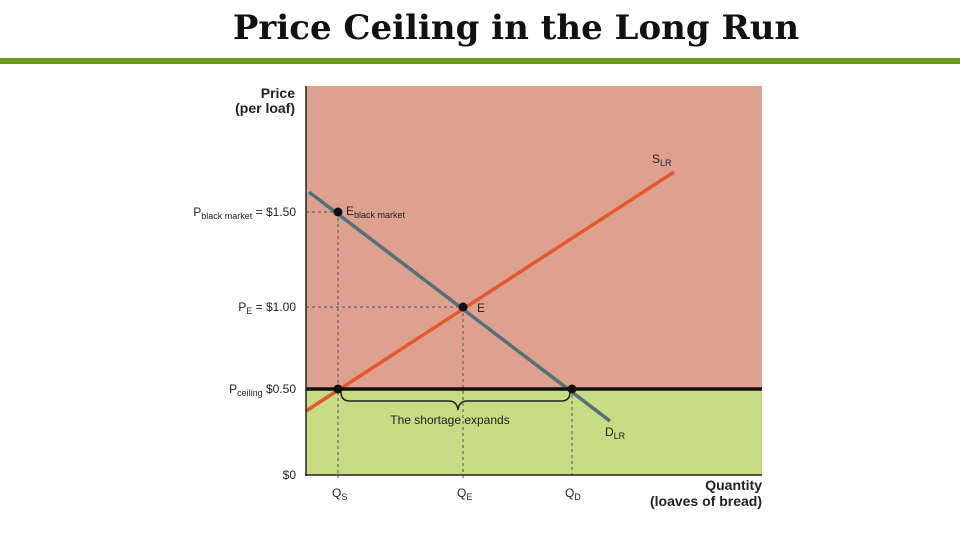  Describe the element at coordinates (662, 160) in the screenshot. I see `supply-label: SLR` at that location.